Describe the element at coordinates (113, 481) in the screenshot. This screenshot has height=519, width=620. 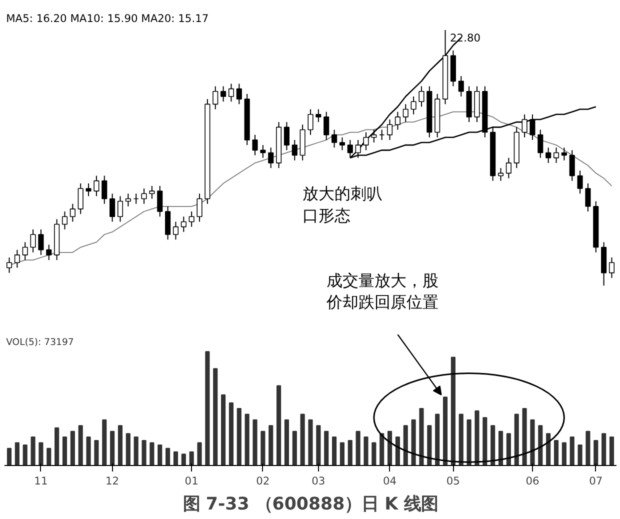
I see `x-tick-label: 12` at that location.